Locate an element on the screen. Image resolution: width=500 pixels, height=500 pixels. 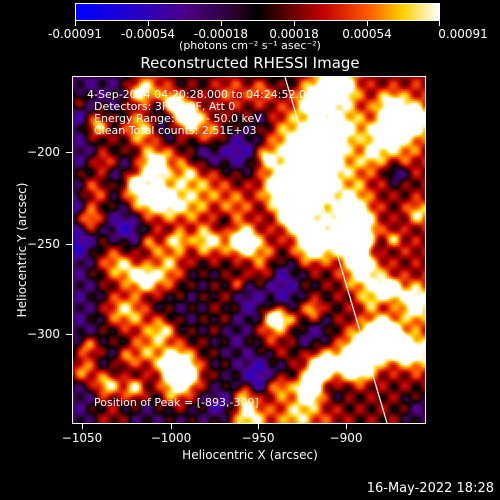
colorbar-gradient is located at coordinates (257, 12).